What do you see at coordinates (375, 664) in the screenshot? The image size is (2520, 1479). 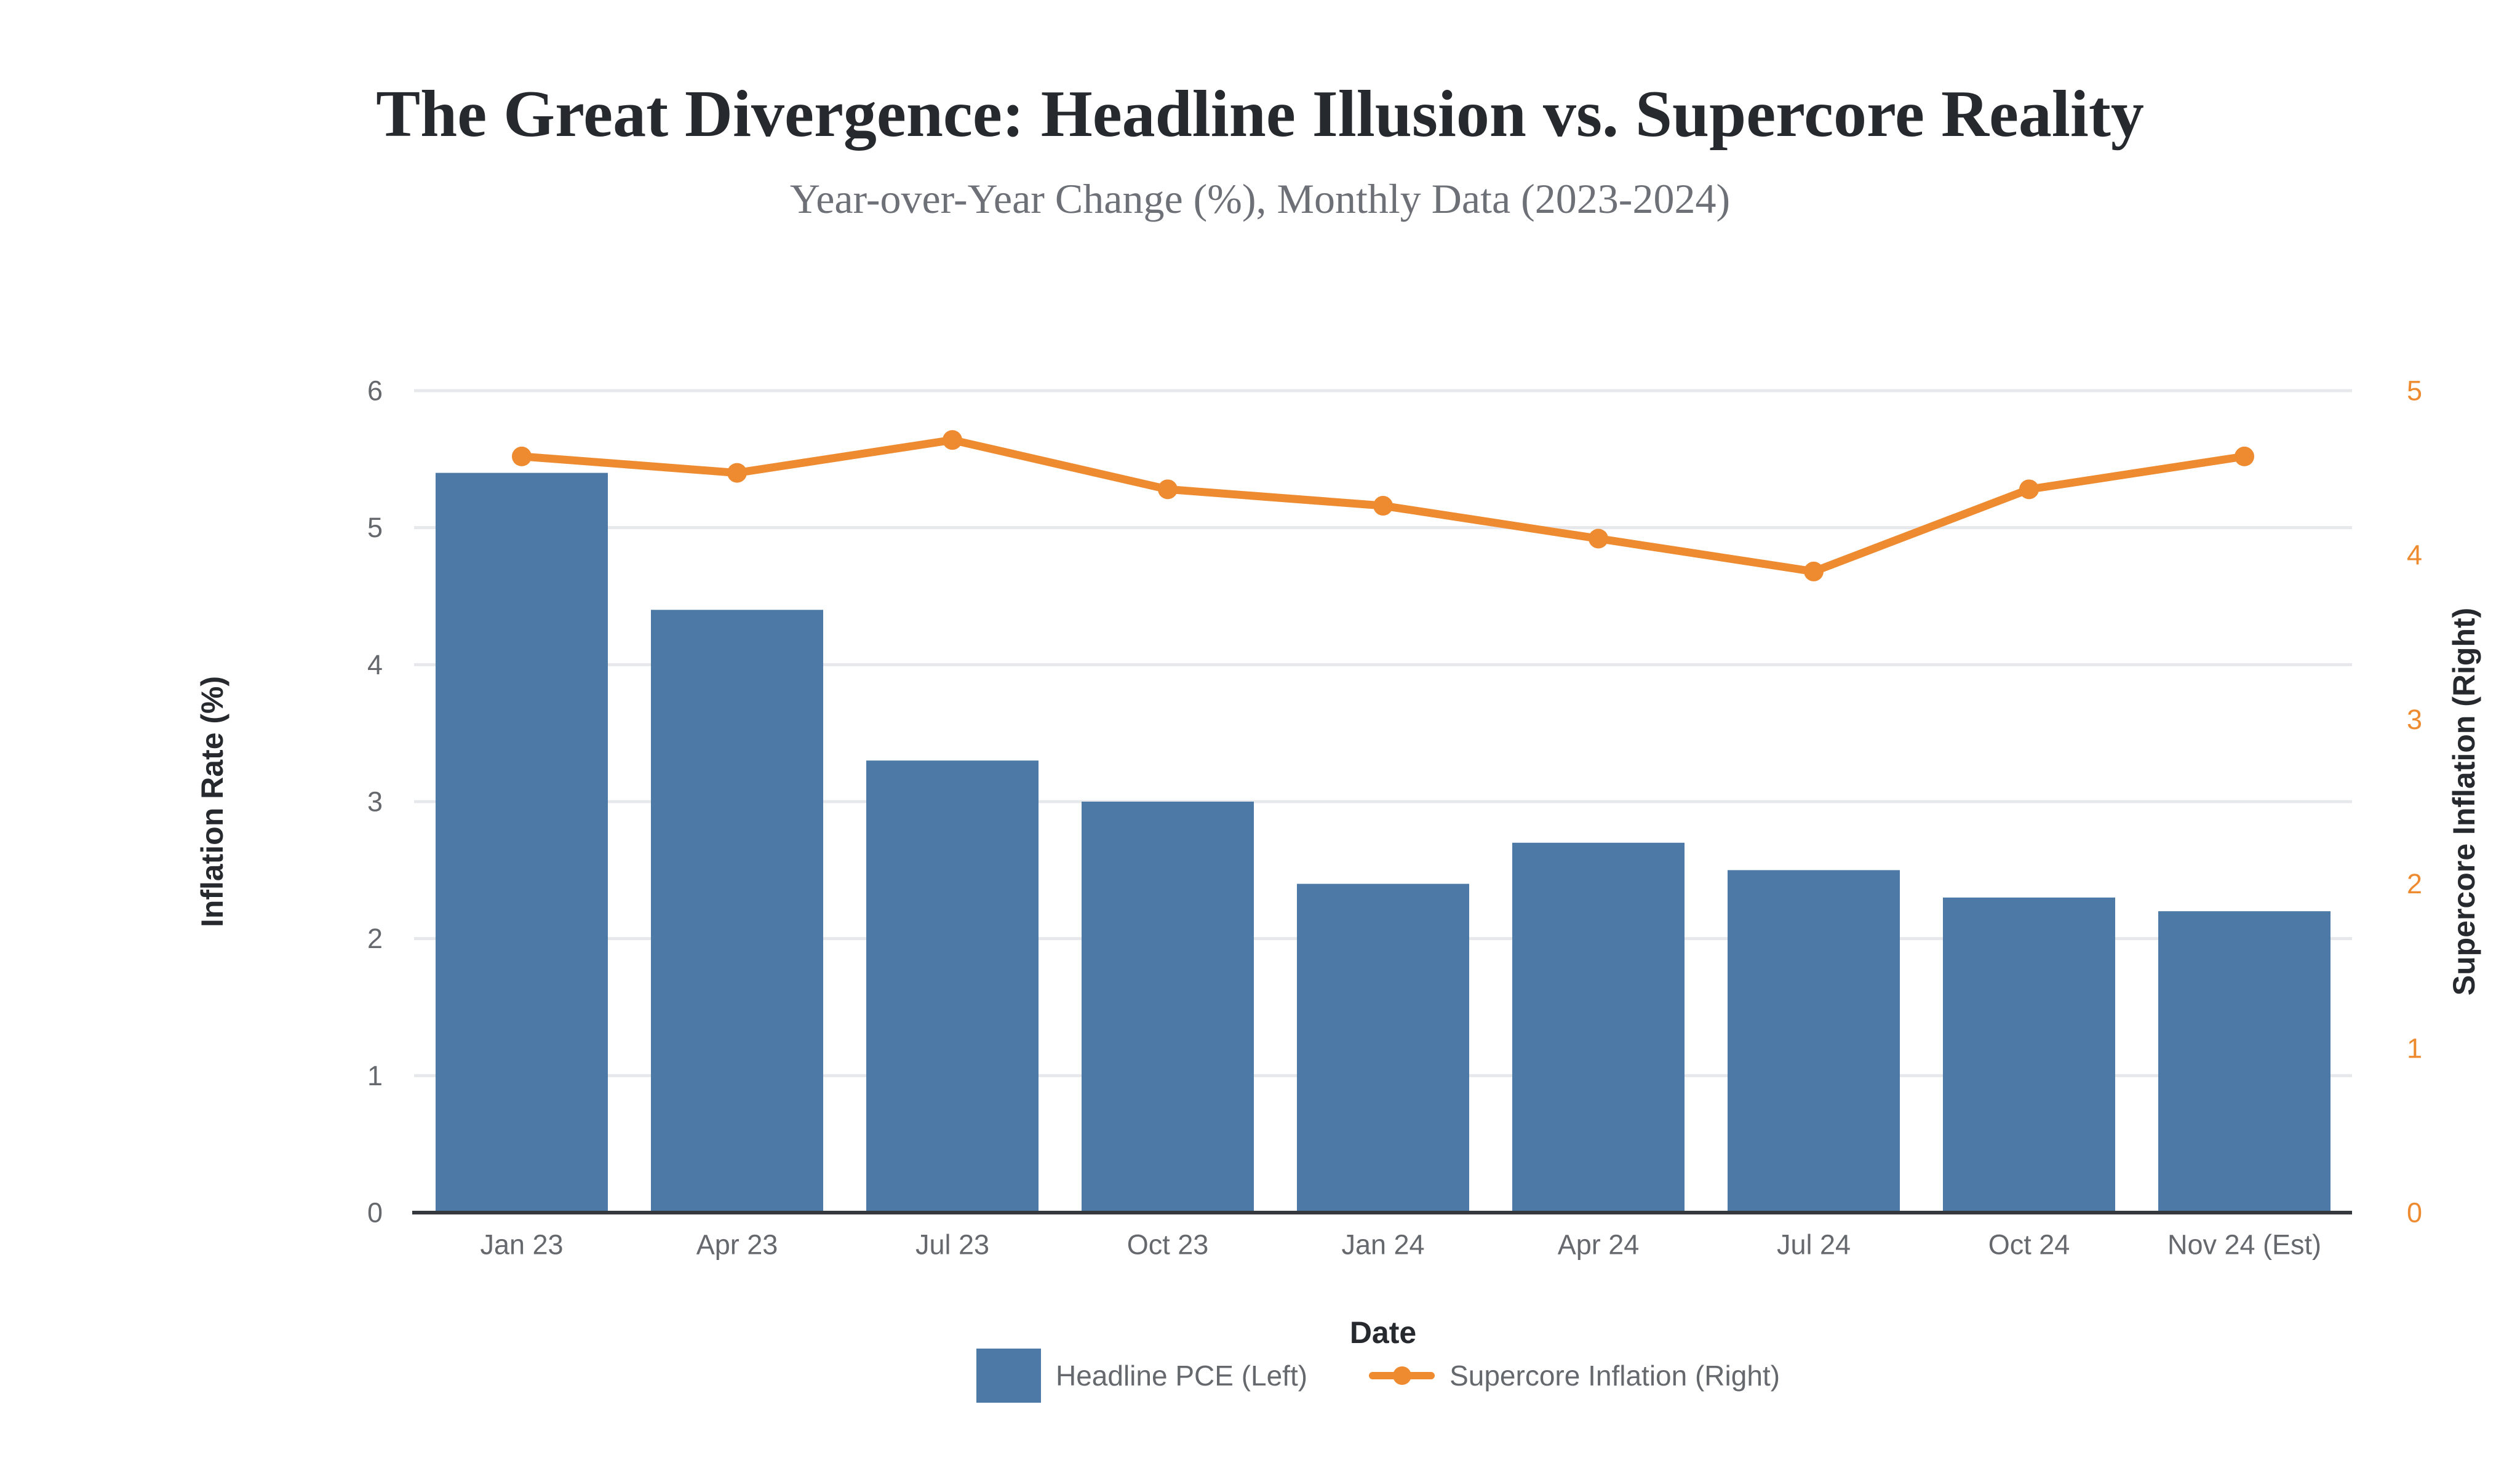 I see `left-axis-tick-4: 4` at bounding box center [375, 664].